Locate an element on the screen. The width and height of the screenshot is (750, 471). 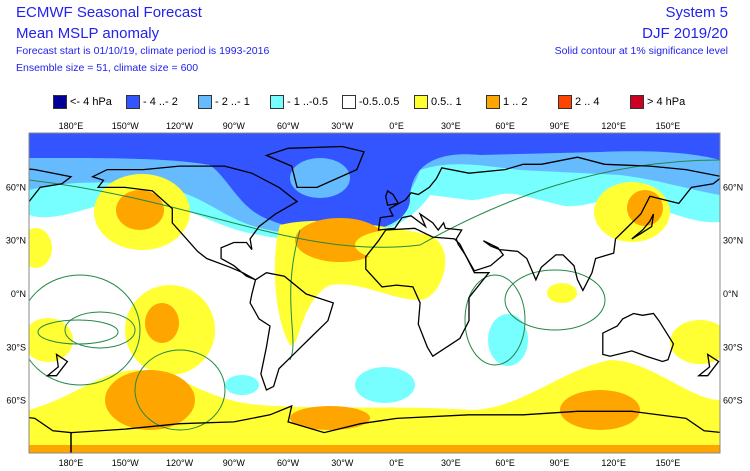
lat-label-right: 30°S is located at coordinates (733, 347).